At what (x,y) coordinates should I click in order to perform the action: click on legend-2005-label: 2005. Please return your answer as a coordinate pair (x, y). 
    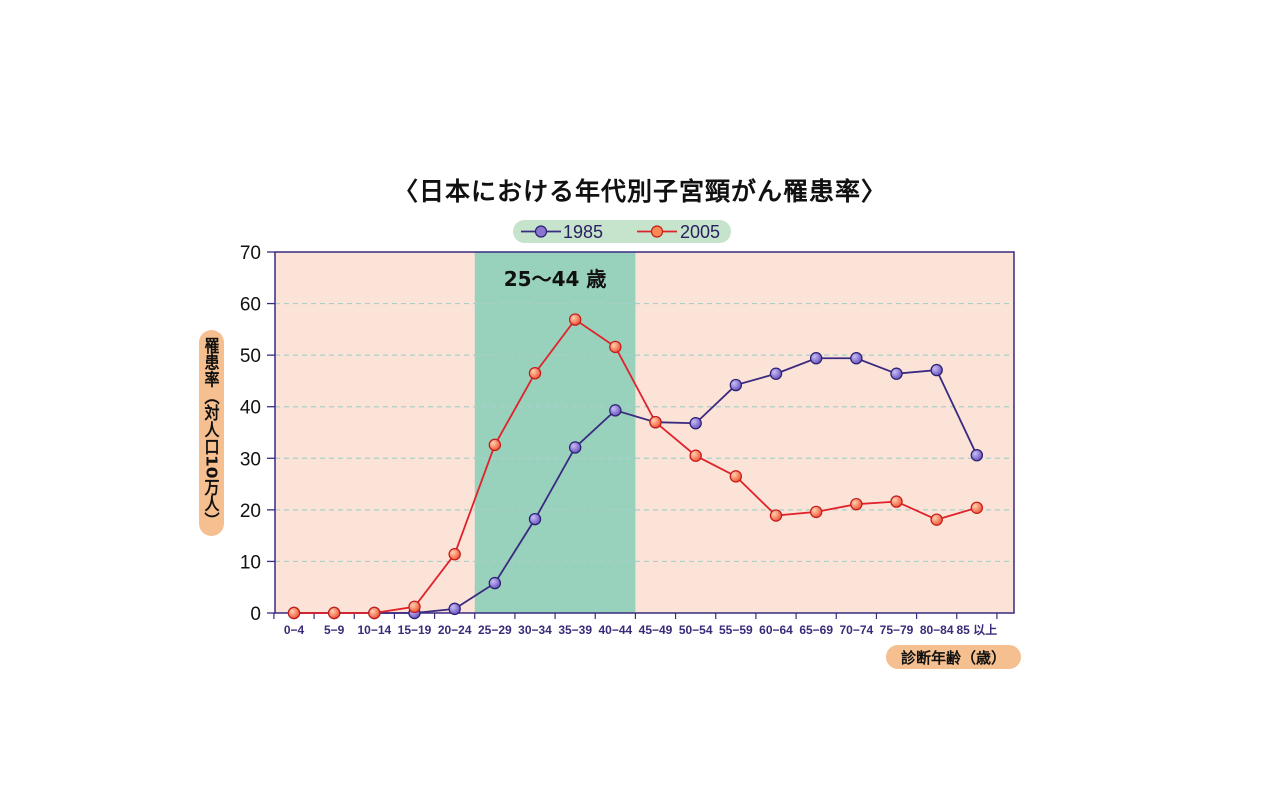
    Looking at the image, I should click on (700, 232).